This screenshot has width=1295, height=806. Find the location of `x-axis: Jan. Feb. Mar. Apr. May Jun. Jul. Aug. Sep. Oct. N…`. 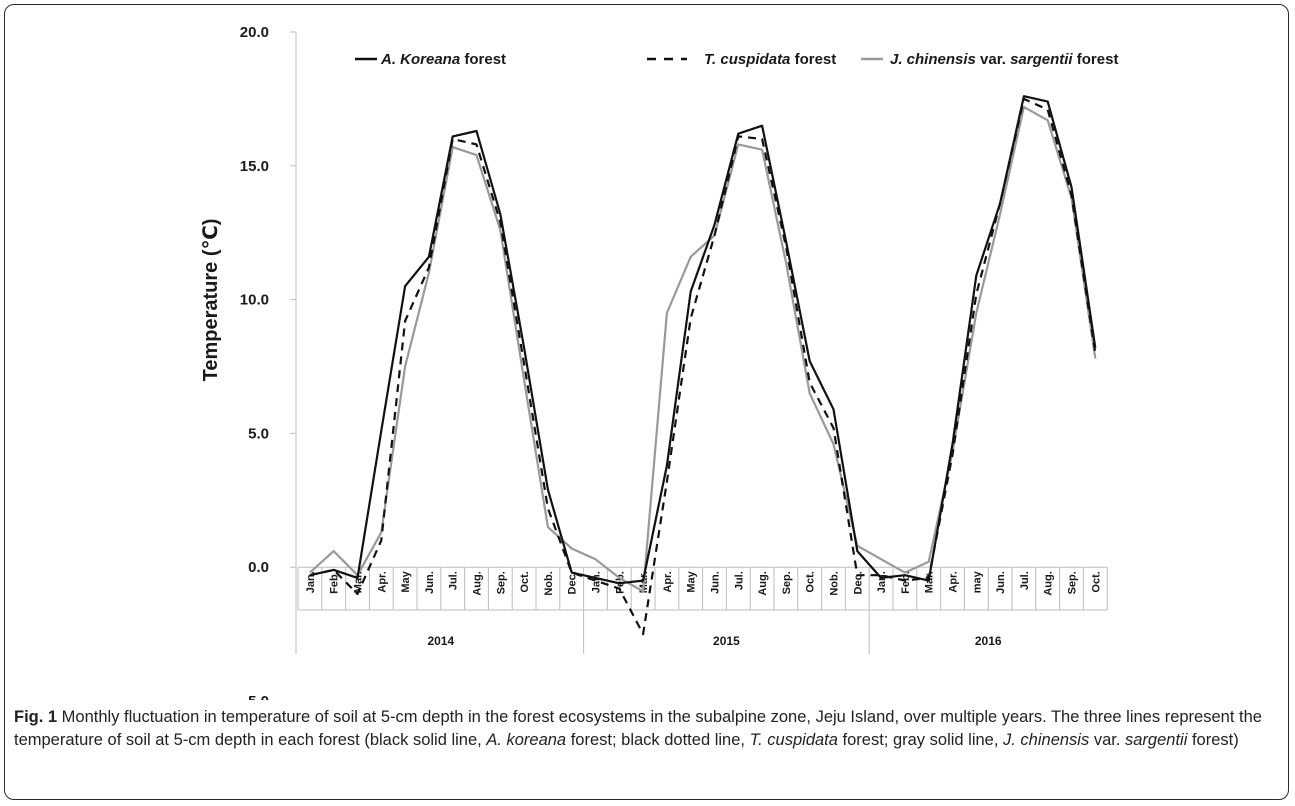

x-axis: Jan. Feb. Mar. Apr. May Jun. Jul. Aug. Sep. Oct. N… is located at coordinates (702, 610).